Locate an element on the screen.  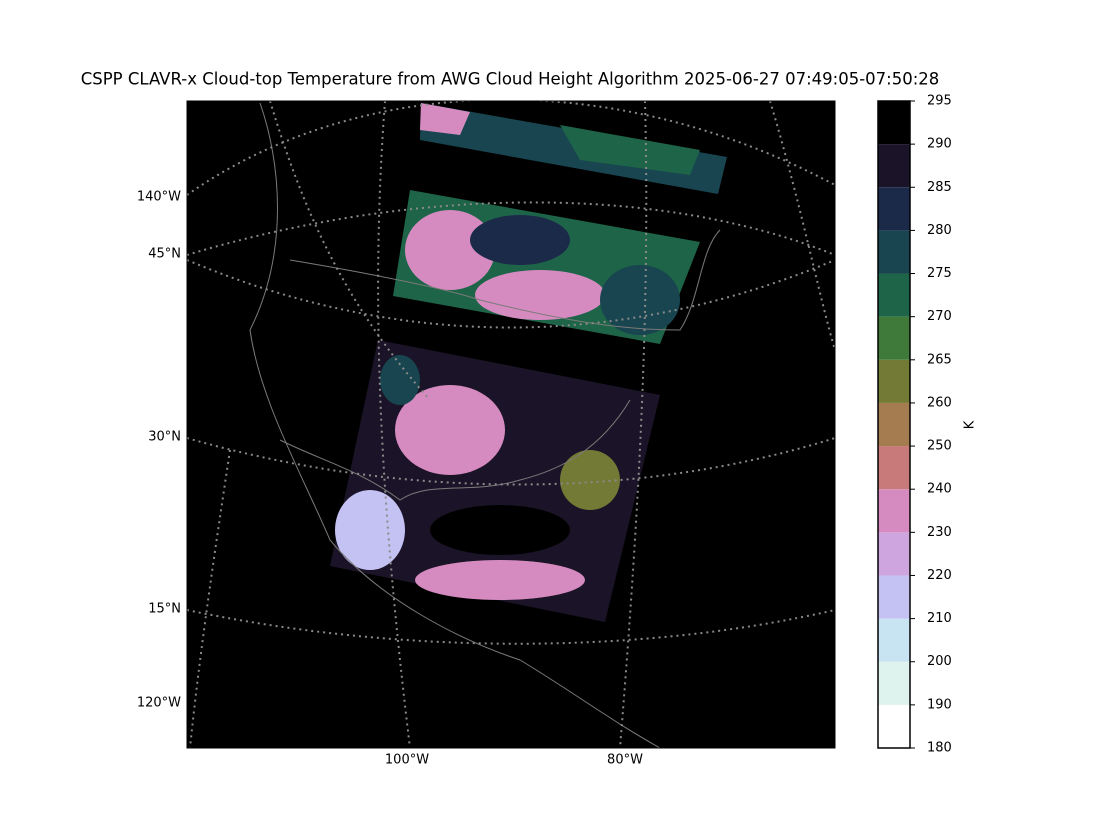
colorbar-tick-label: 220 is located at coordinates (939, 575).